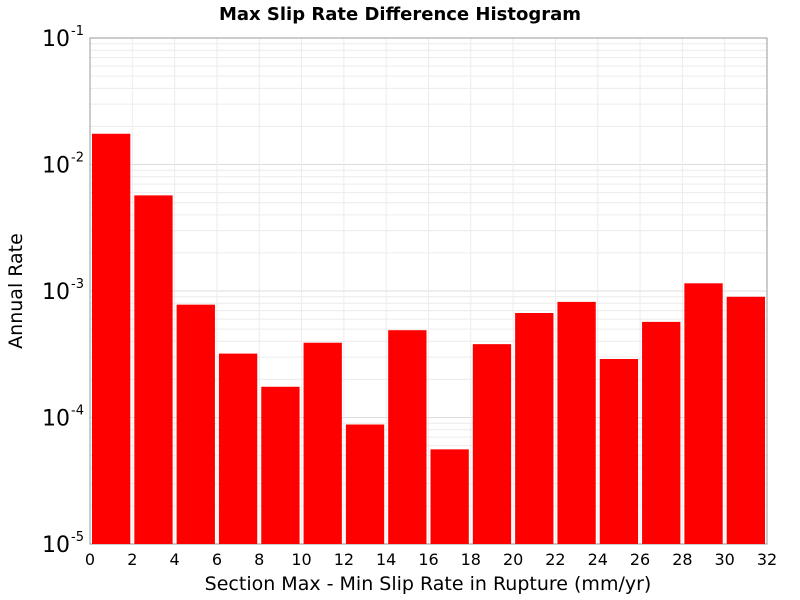 This screenshot has height=600, width=800. What do you see at coordinates (301, 559) in the screenshot?
I see `x-tick-label: 10` at bounding box center [301, 559].